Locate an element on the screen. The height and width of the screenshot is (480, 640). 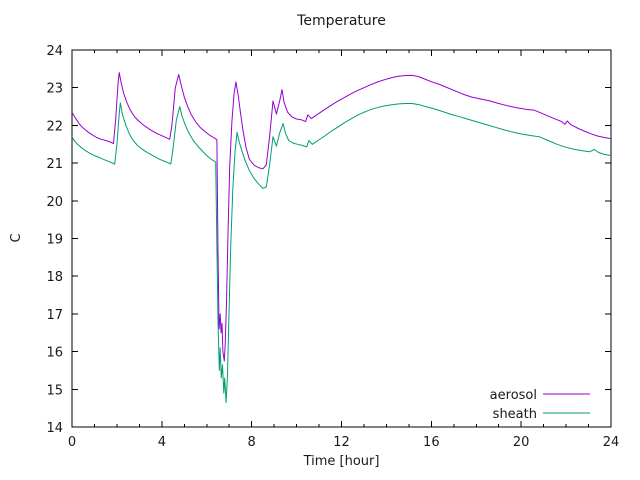
y-tick-label: 23 is located at coordinates (54, 89).